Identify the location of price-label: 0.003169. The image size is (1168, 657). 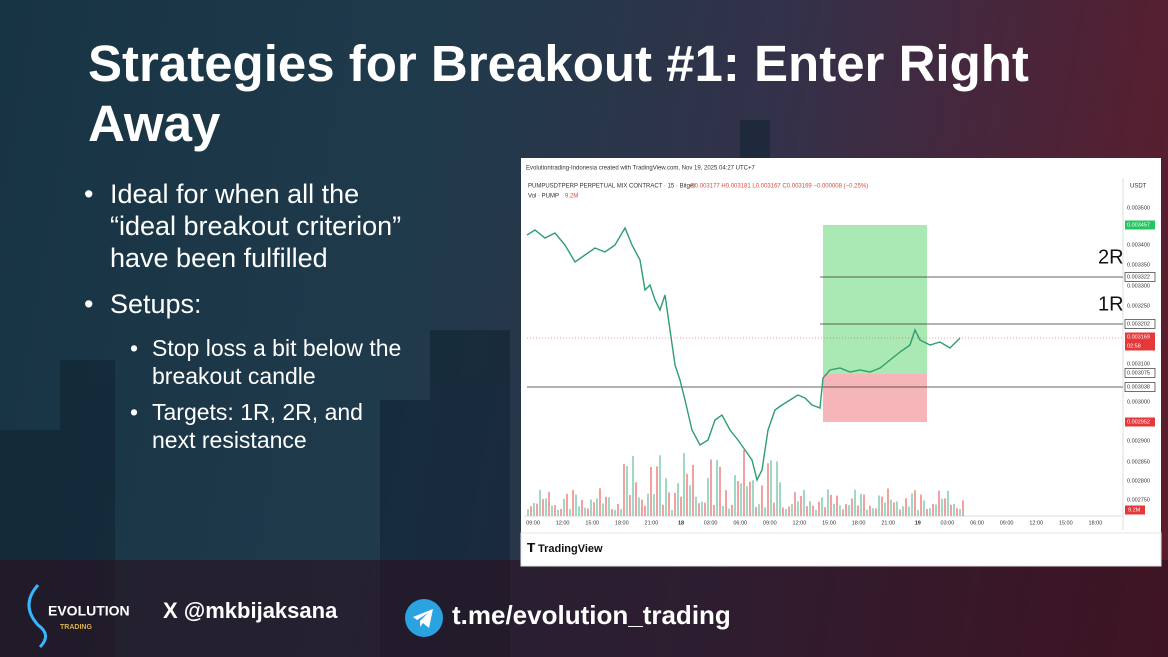
(1138, 337).